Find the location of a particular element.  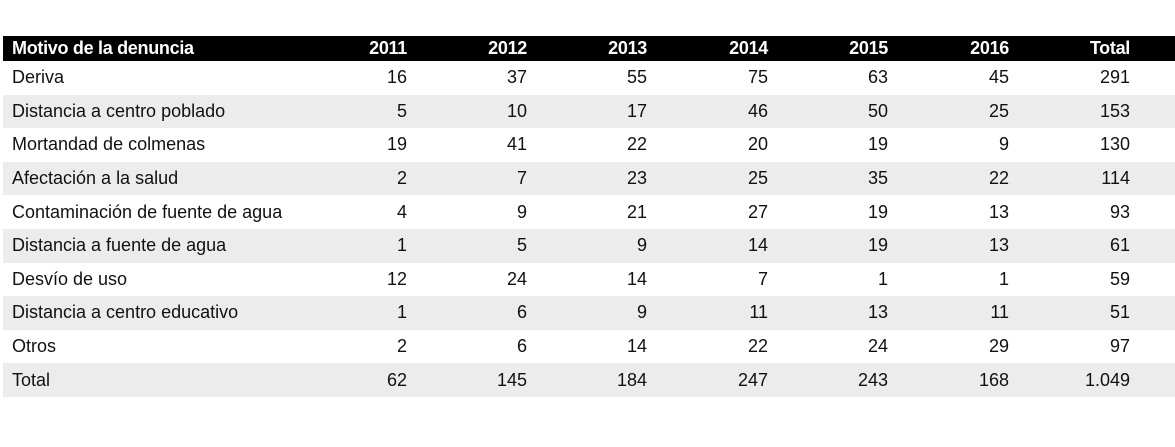

cell-total: 93 is located at coordinates (1119, 211).